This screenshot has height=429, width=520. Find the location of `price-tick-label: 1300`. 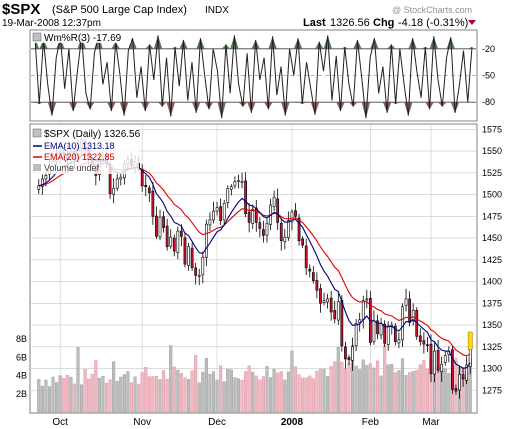

price-tick-label: 1300 is located at coordinates (492, 369).